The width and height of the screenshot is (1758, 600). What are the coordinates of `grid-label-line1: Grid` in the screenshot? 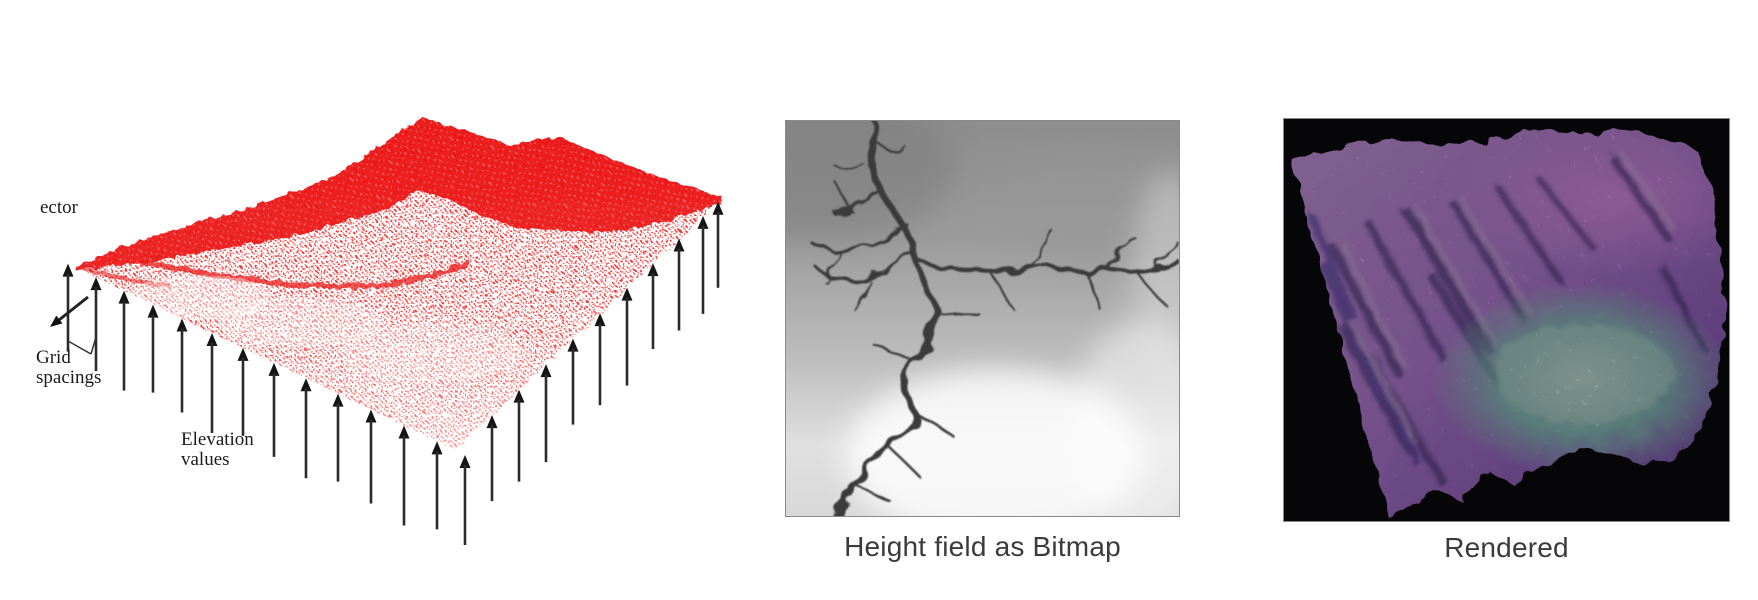 It's located at (53, 357).